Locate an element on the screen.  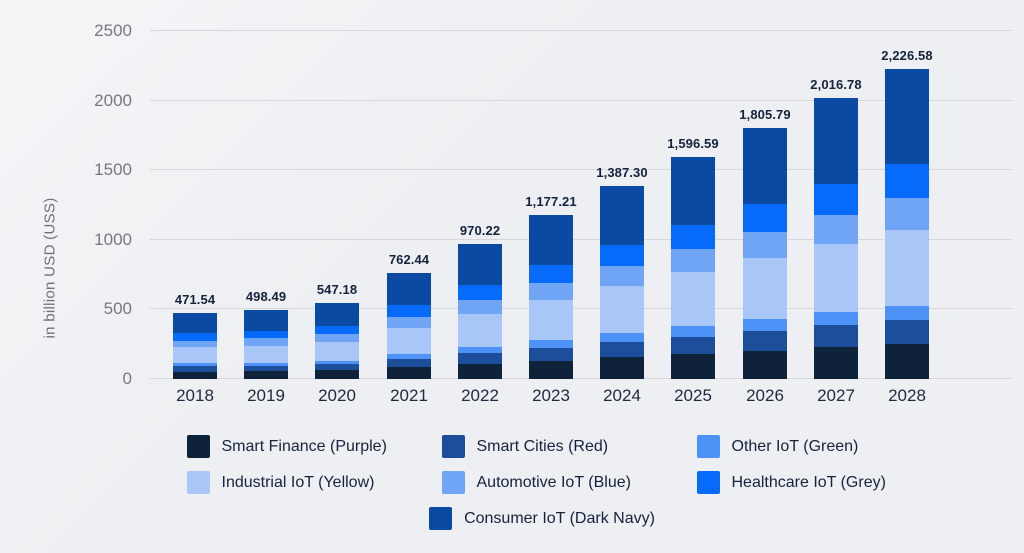
legend-label: Other IoT (Green) is located at coordinates (795, 446).